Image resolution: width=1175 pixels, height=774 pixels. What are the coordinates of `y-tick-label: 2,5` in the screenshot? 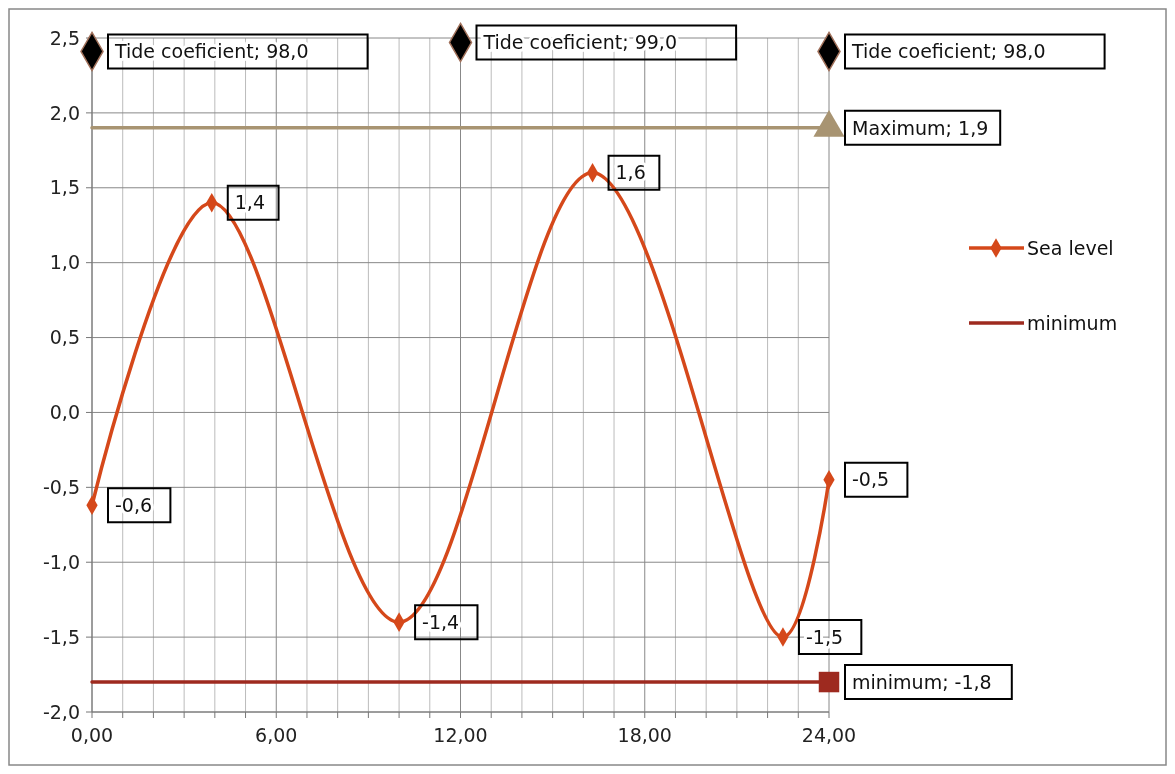 It's located at (64, 37).